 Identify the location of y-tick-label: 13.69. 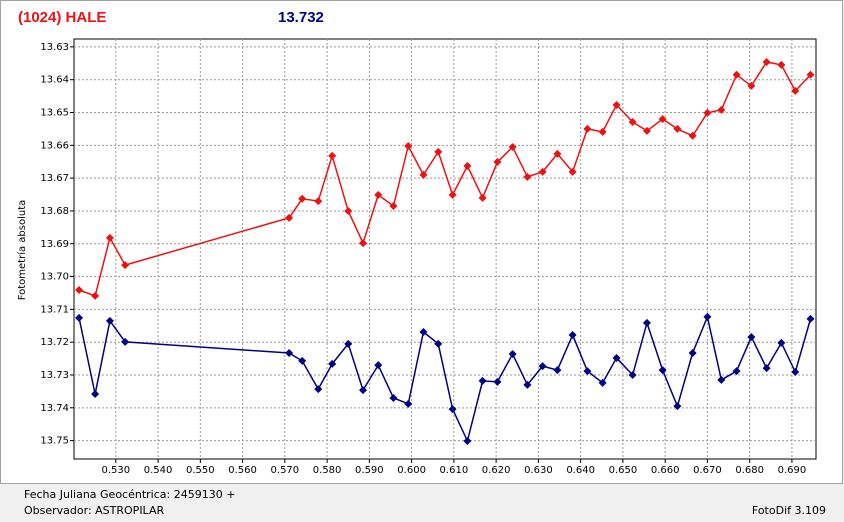
(54, 244).